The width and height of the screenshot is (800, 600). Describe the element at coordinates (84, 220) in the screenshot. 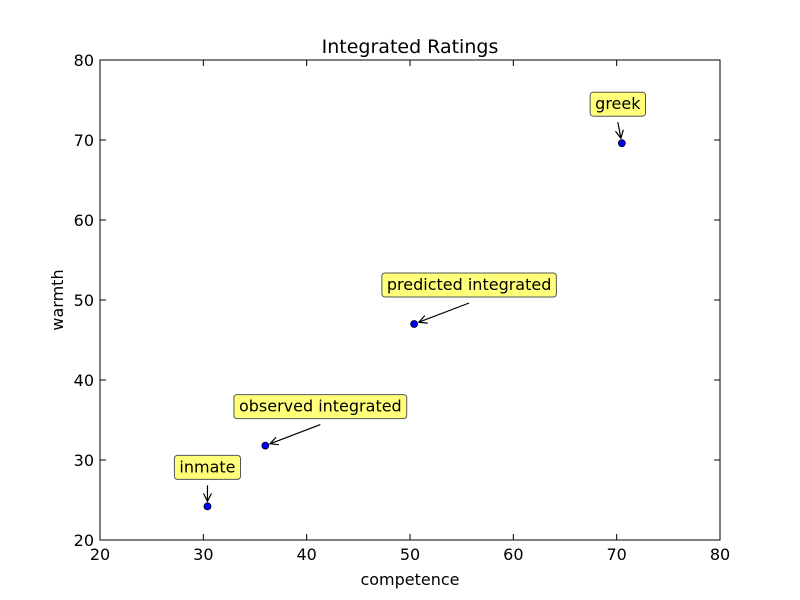

I see `y-tick-label: 60` at that location.